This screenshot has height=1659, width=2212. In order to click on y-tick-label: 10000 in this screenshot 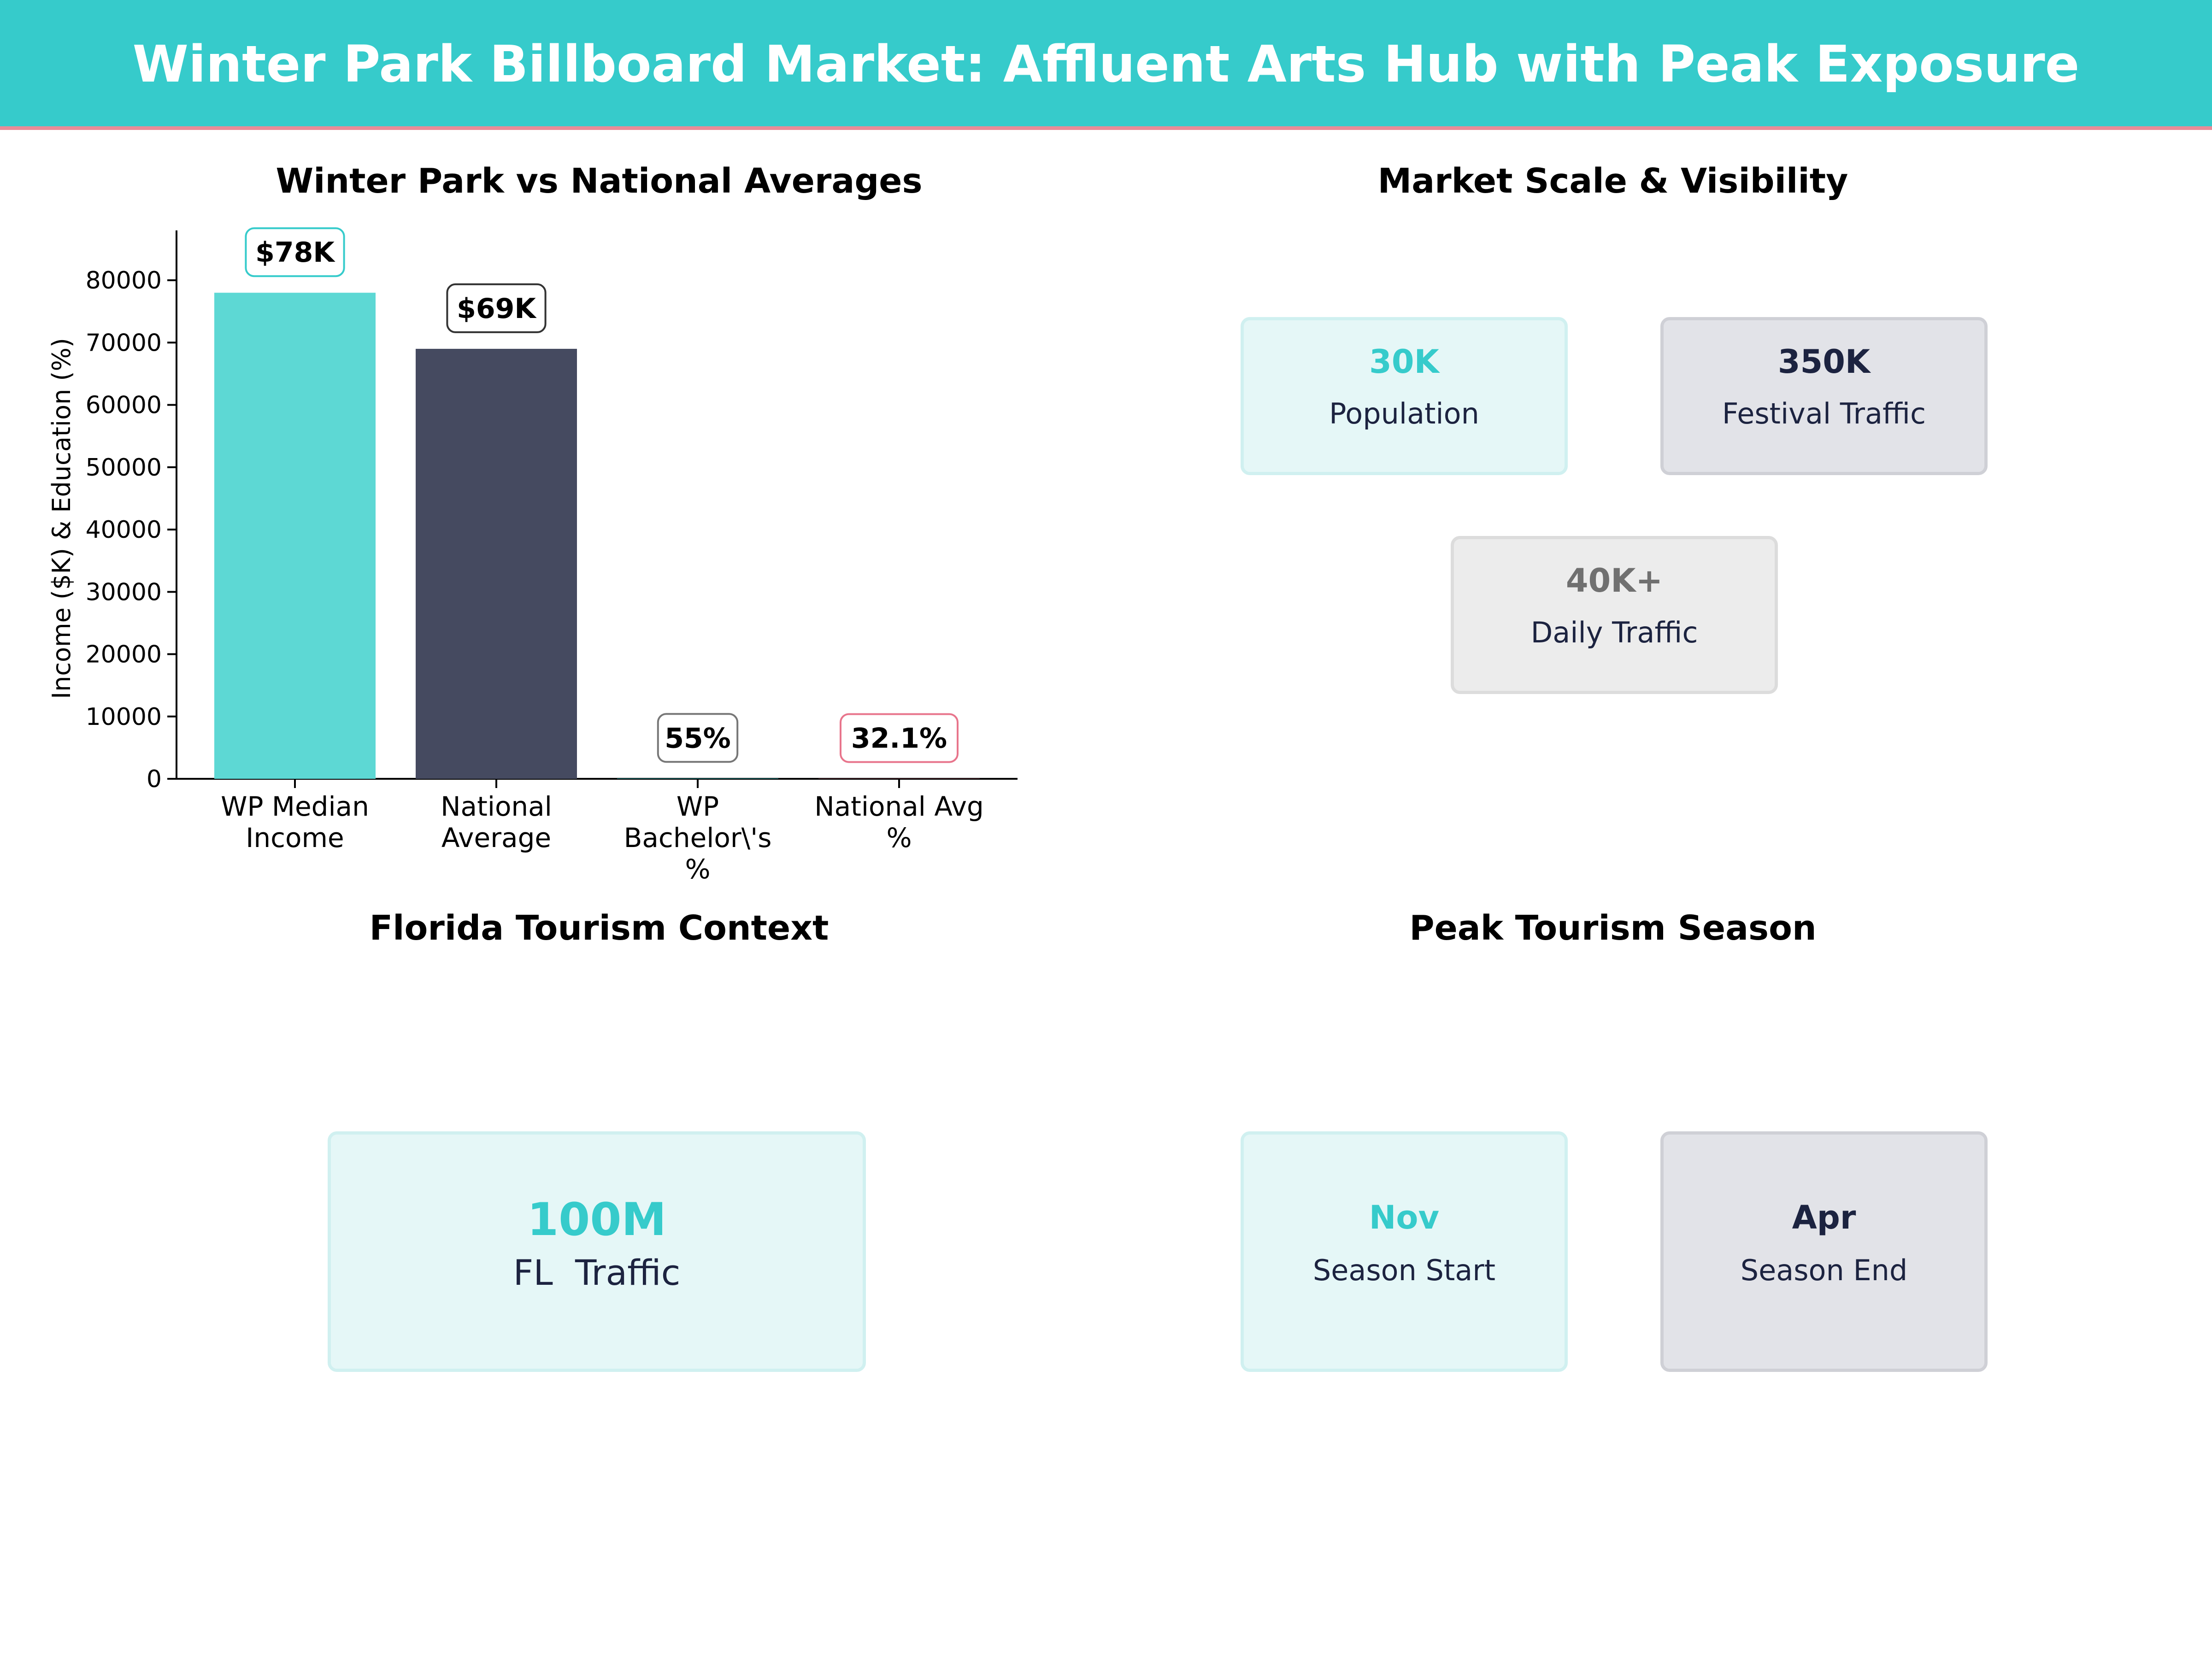, I will do `click(124, 717)`.